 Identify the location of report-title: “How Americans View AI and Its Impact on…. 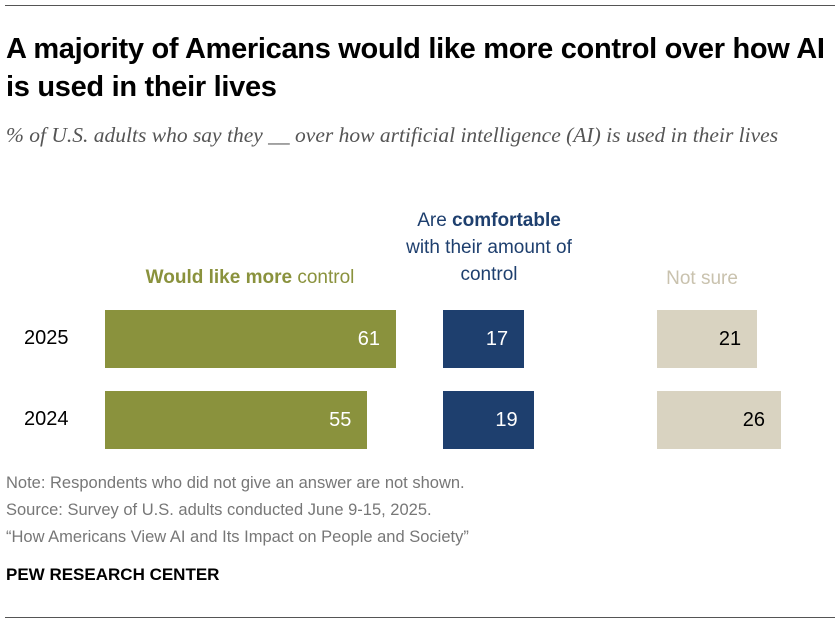
(237, 537).